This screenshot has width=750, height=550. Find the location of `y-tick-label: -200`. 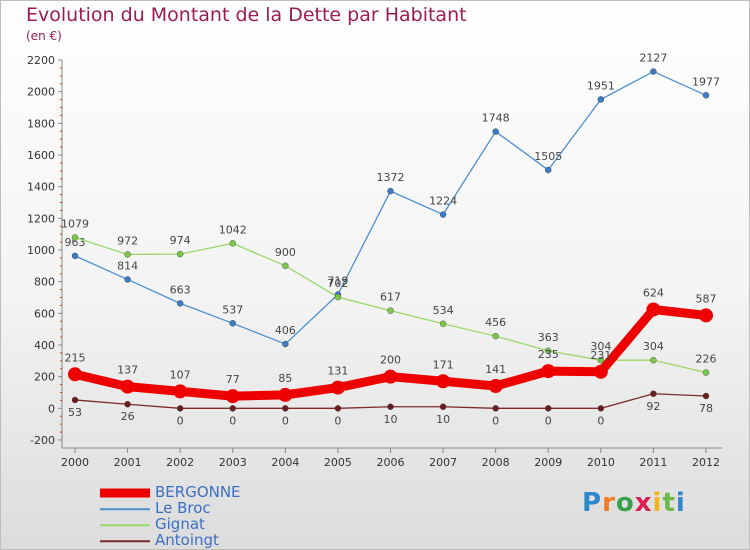

y-tick-label: -200 is located at coordinates (42, 440).